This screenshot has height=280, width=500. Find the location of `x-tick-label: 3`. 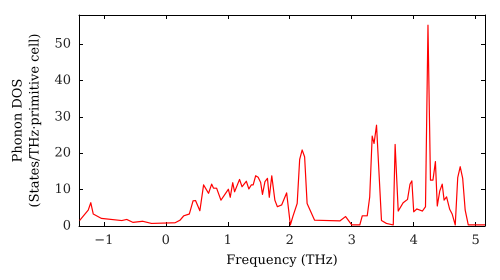

x-tick-label: 3 is located at coordinates (352, 240).